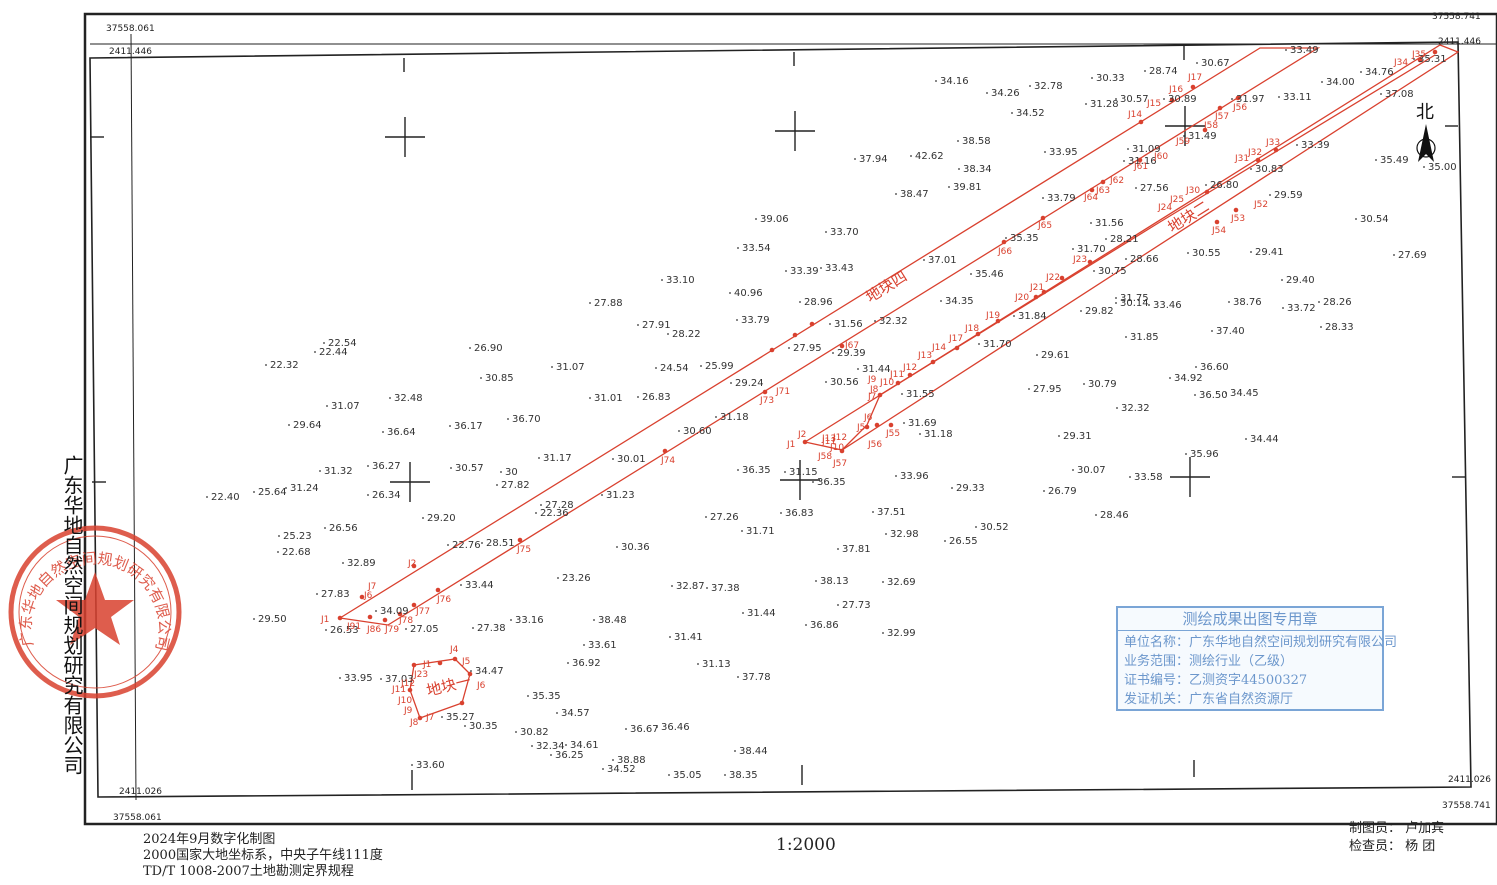 This screenshot has width=1497, height=885. Describe the element at coordinates (608, 398) in the screenshot. I see `elevation-label: 31.01` at that location.